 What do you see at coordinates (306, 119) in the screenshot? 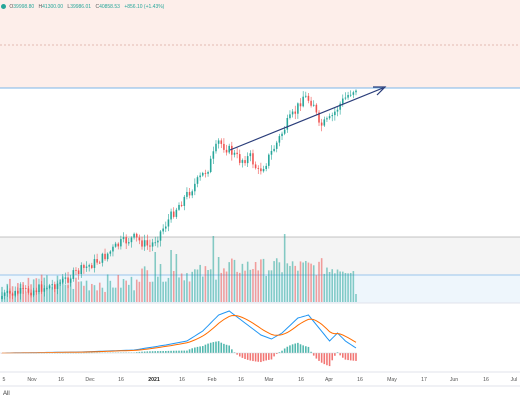
I see `trend-line-arrow` at bounding box center [306, 119].